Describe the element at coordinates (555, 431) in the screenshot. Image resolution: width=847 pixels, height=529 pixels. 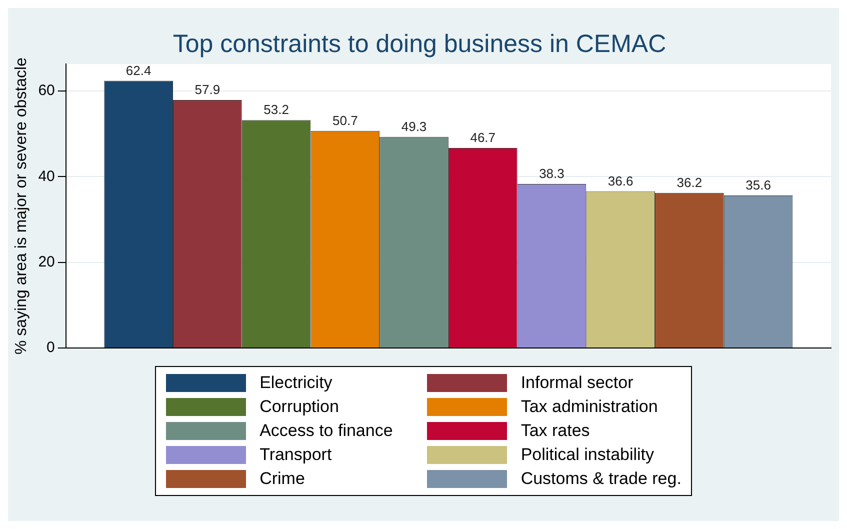
I see `legend-label: Tax rates` at that location.